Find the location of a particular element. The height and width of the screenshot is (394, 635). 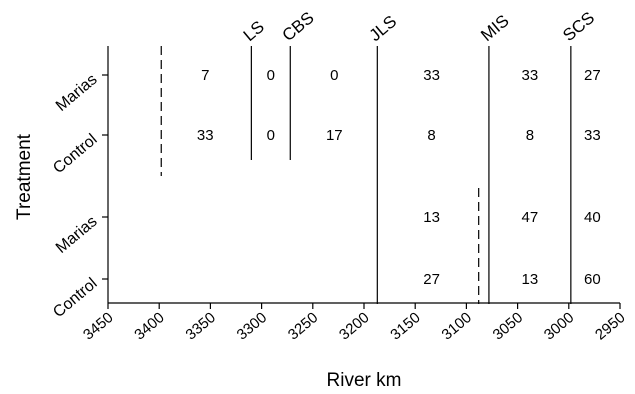

y-axis-title: Treatment is located at coordinates (24, 176).